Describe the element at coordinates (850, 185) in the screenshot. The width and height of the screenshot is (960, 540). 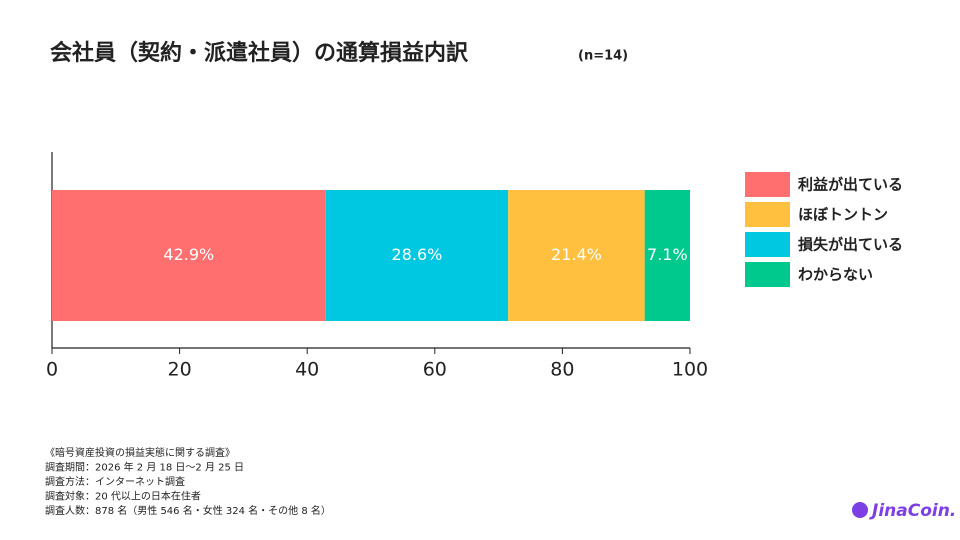
I see `legend-label: 利益が出ている` at that location.